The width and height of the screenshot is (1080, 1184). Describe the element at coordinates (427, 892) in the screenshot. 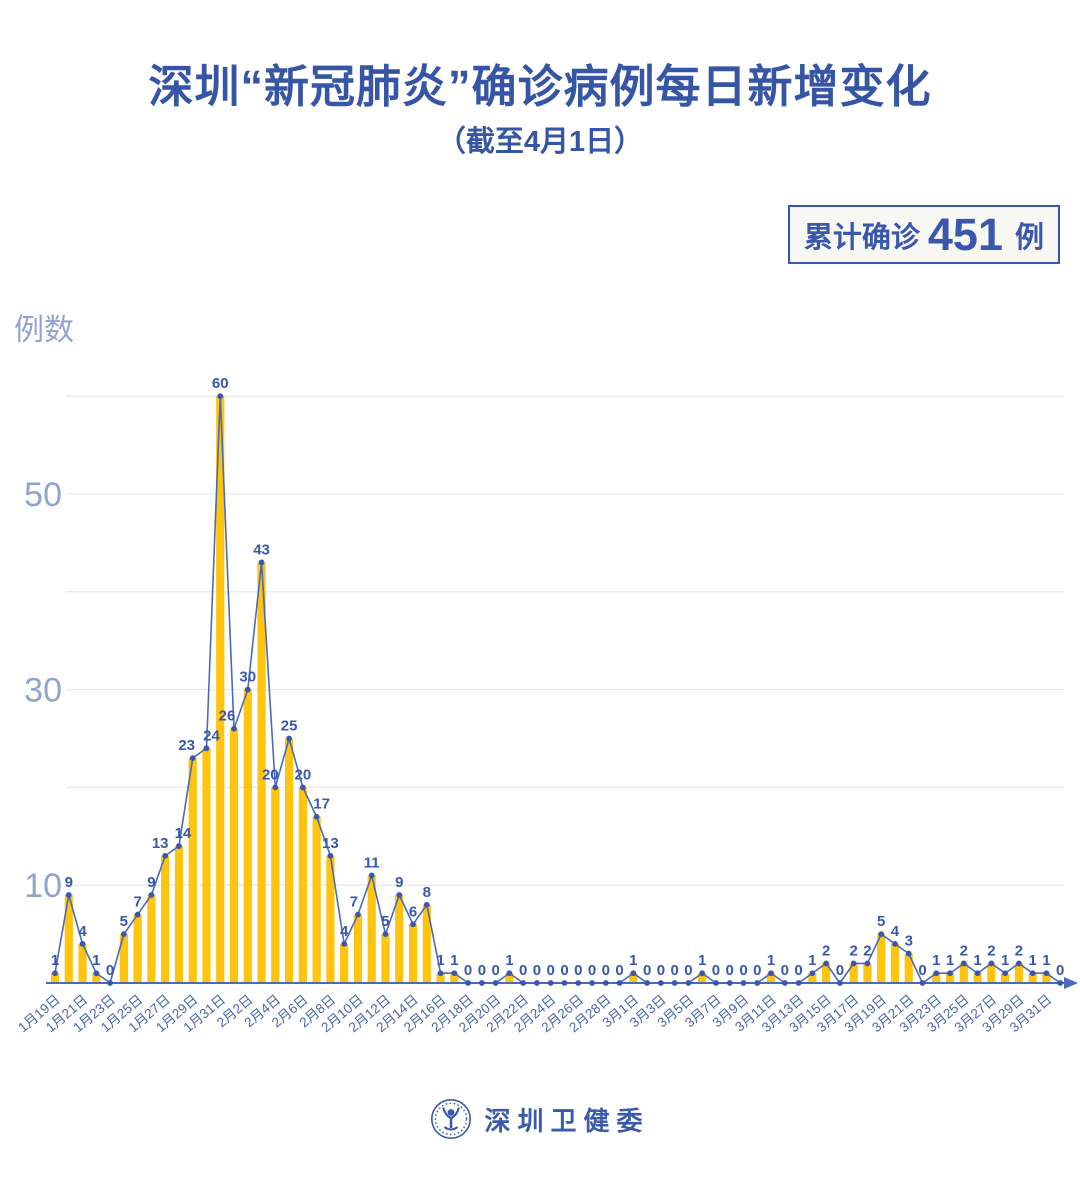

I see `value-label: 8` at that location.